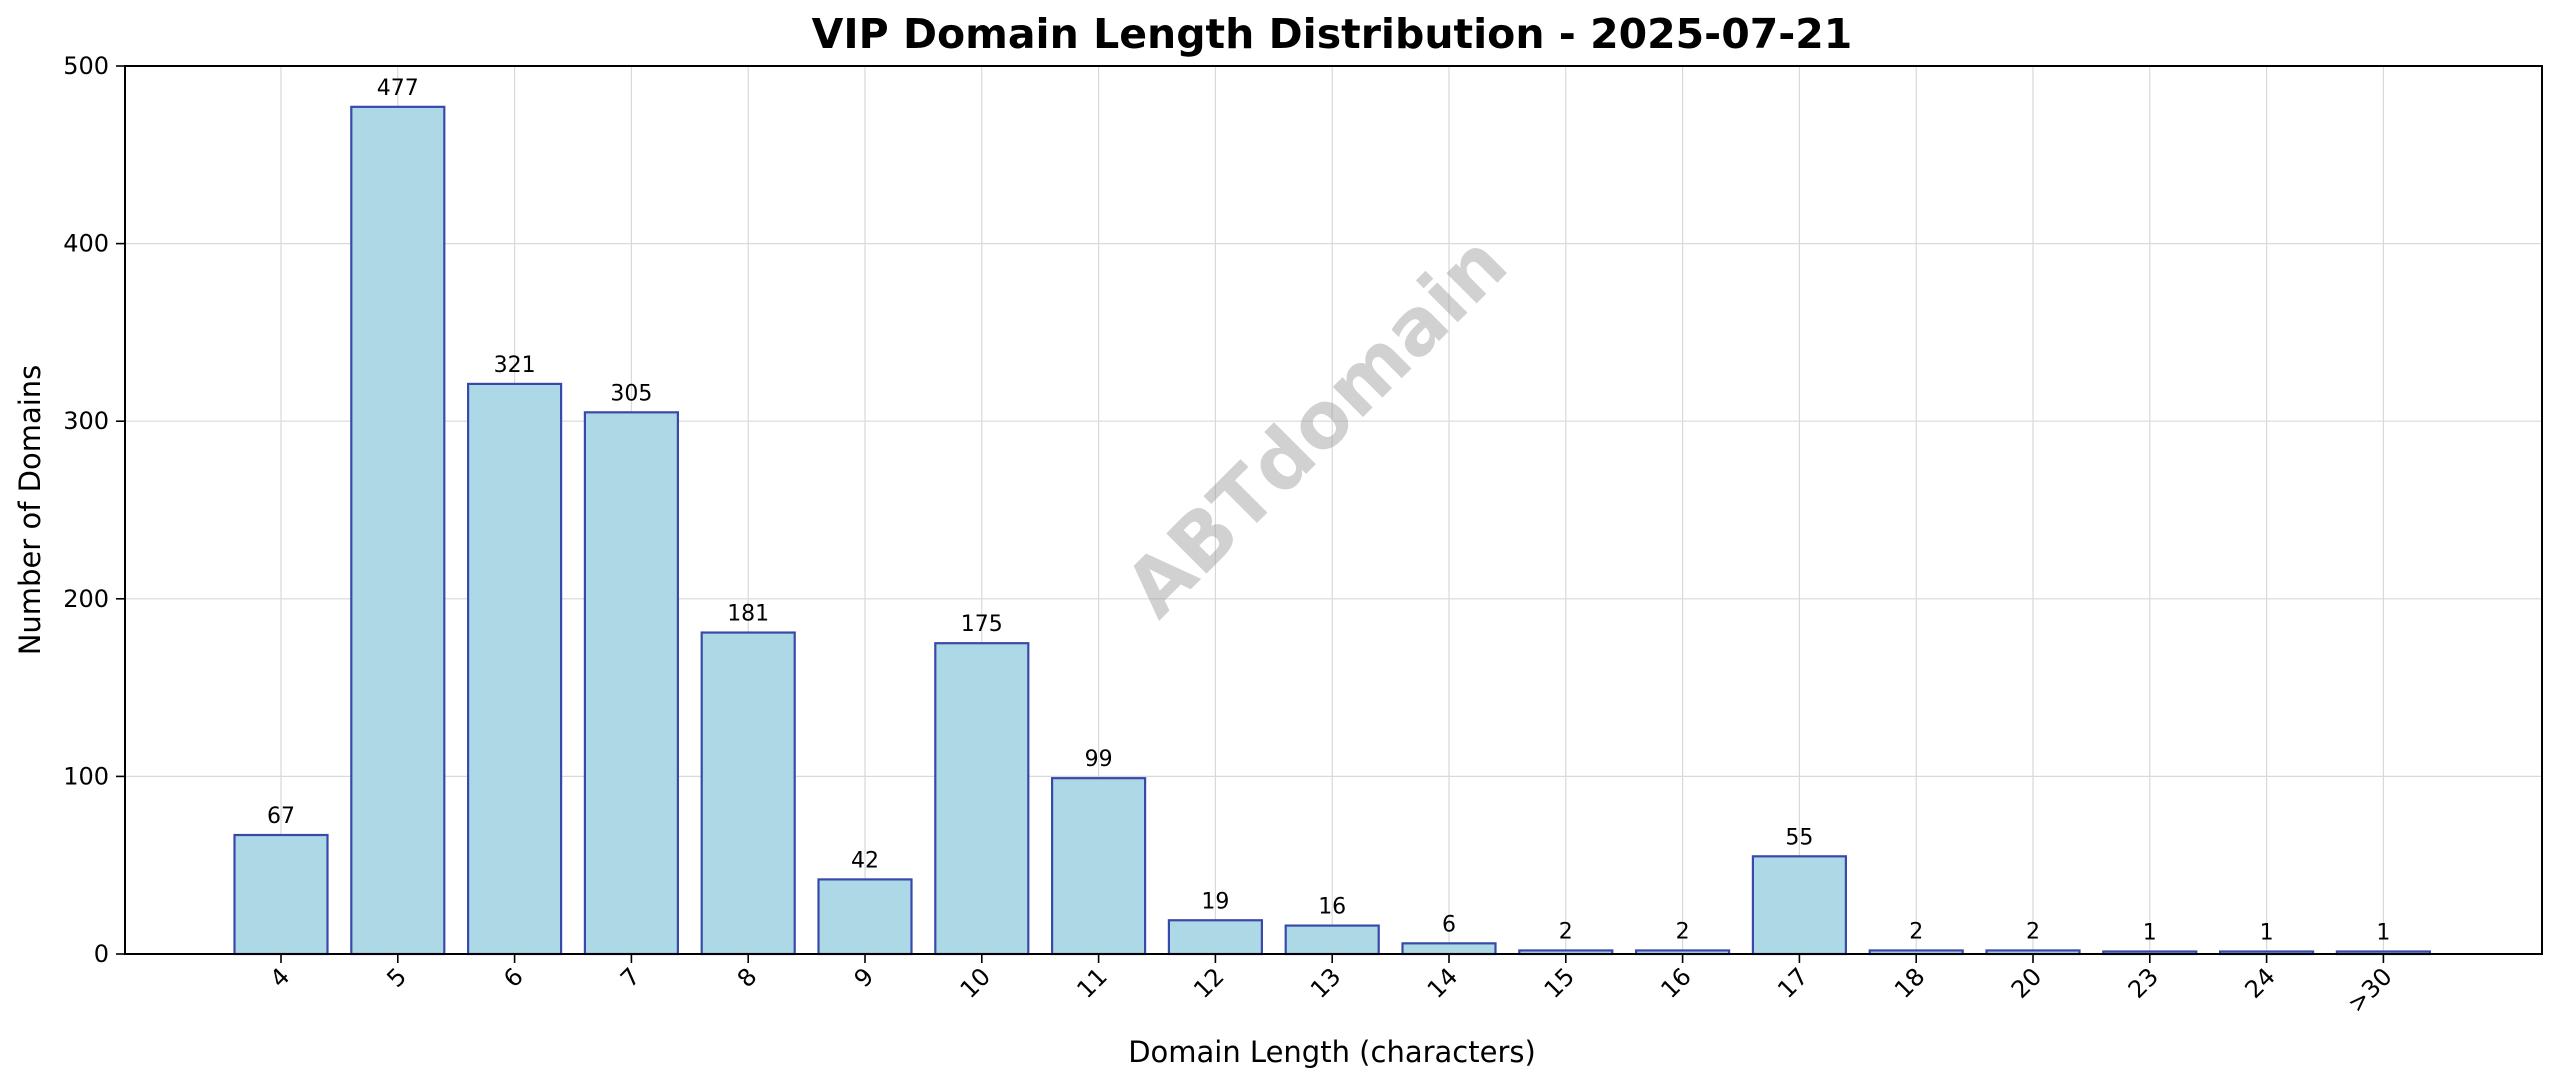 This screenshot has height=1087, width=2560. Describe the element at coordinates (1332, 907) in the screenshot. I see `bar-value-label: 16` at that location.